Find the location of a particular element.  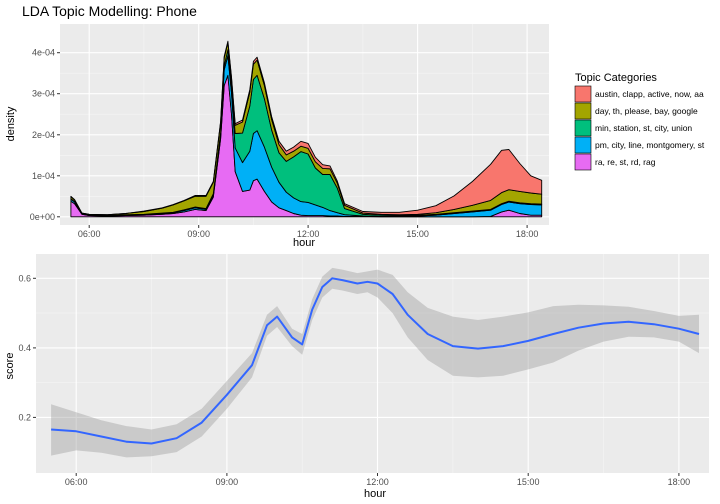

score-x-ticks: 06:00 09:00 12:00 15:00 18:00 is located at coordinates (377, 480).